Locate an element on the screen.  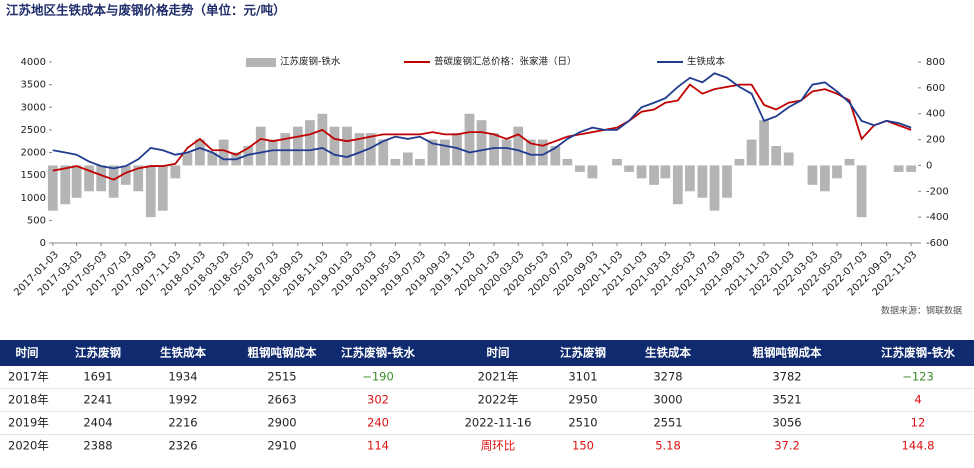
y2-tick-label: -600 is located at coordinates (937, 243).